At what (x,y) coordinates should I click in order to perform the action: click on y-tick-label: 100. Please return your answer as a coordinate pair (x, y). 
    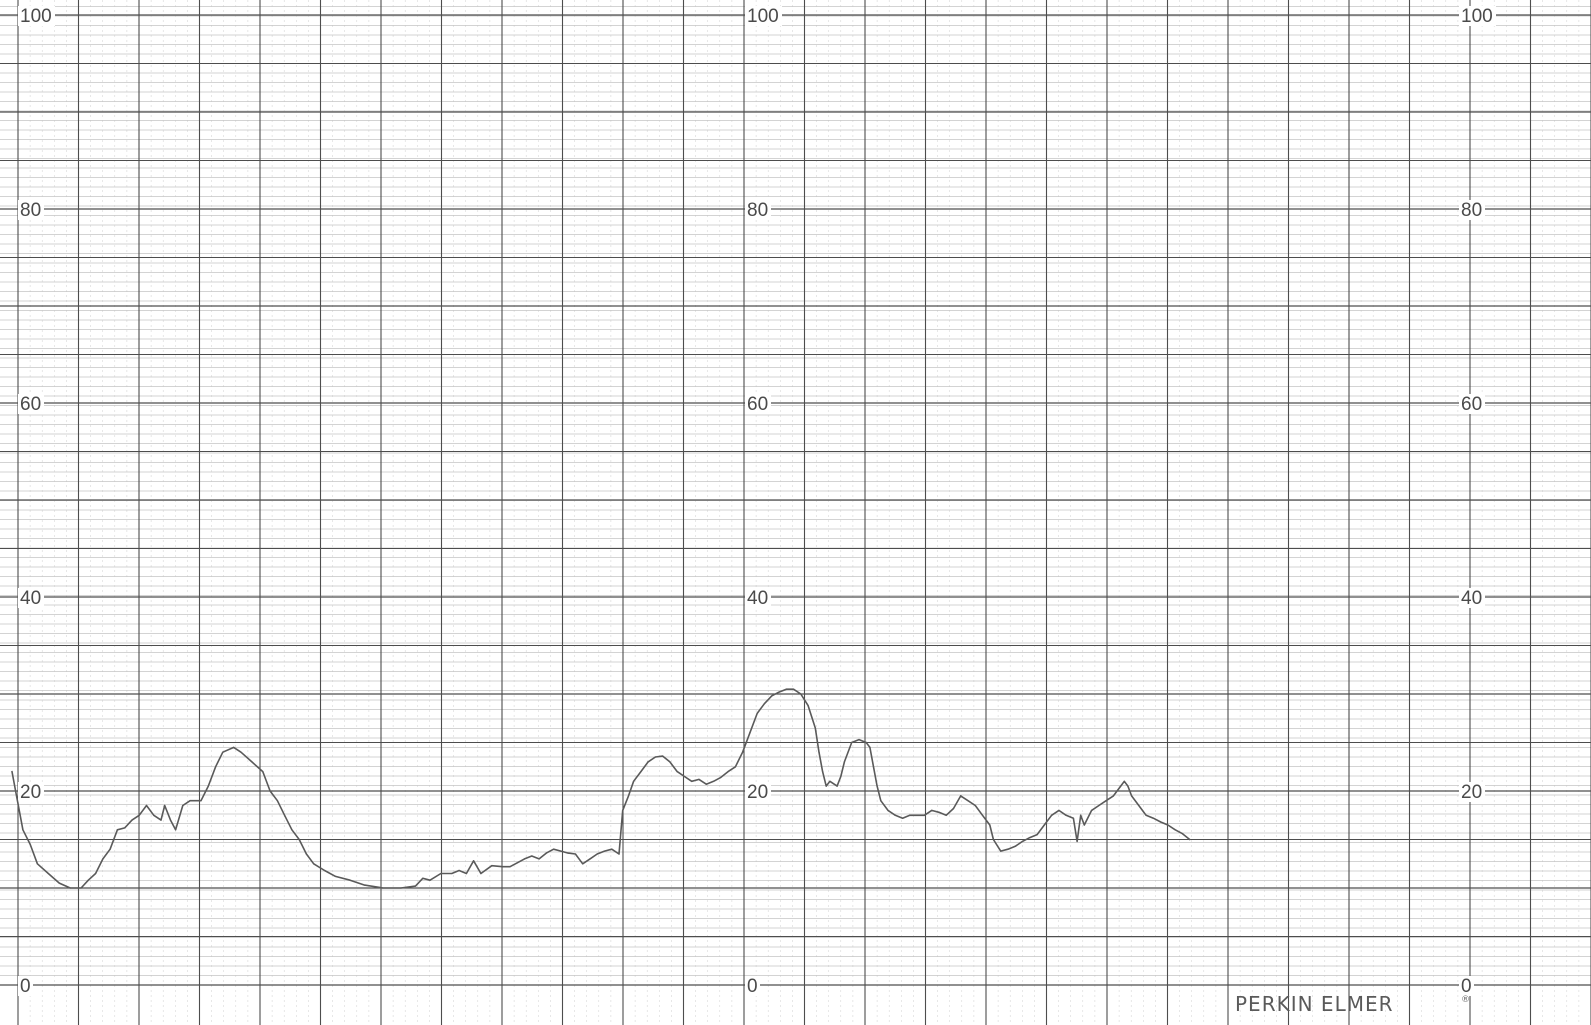
    Looking at the image, I should click on (36, 16).